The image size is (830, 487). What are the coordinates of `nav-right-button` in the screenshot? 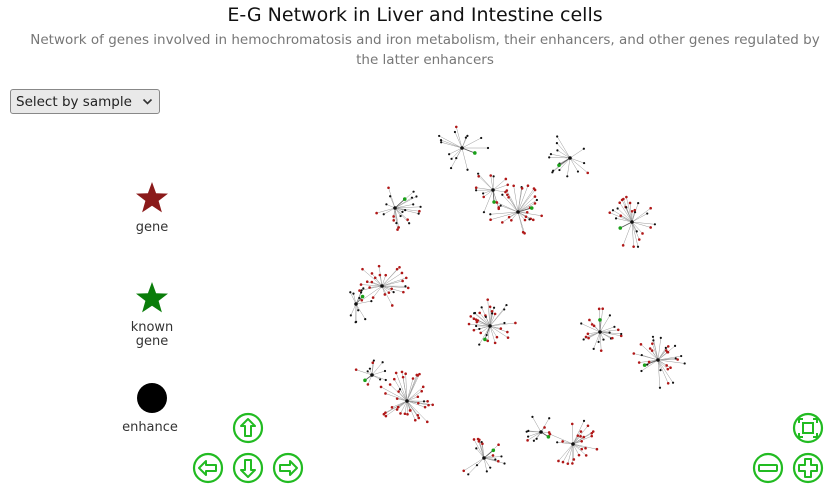 It's located at (288, 468).